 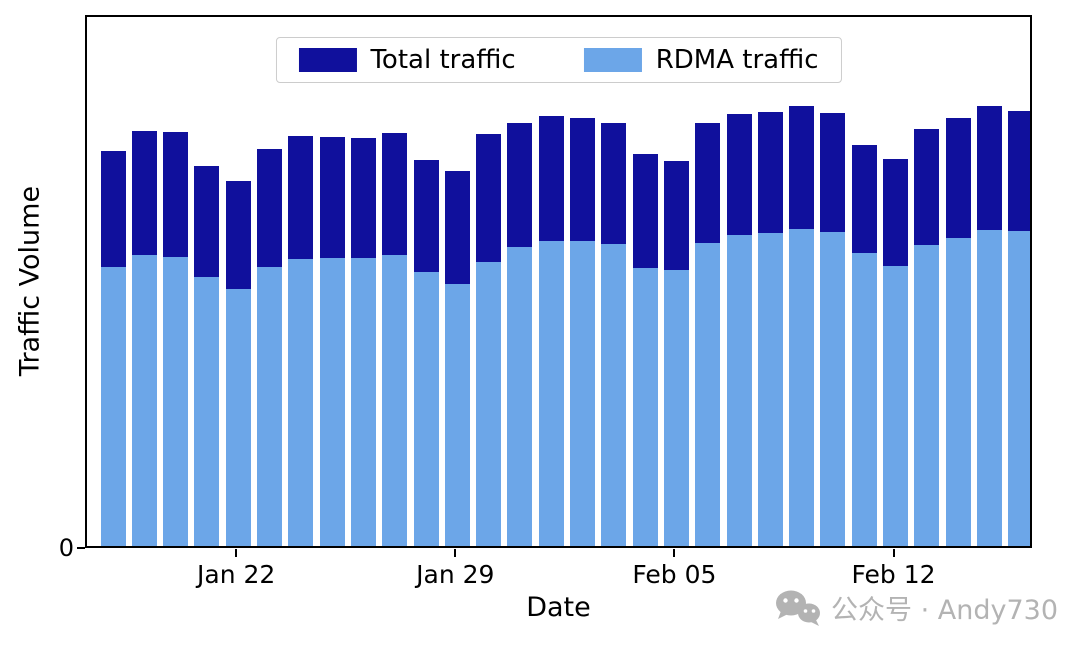 I want to click on y-tick-mark-zero, so click(x=81, y=548).